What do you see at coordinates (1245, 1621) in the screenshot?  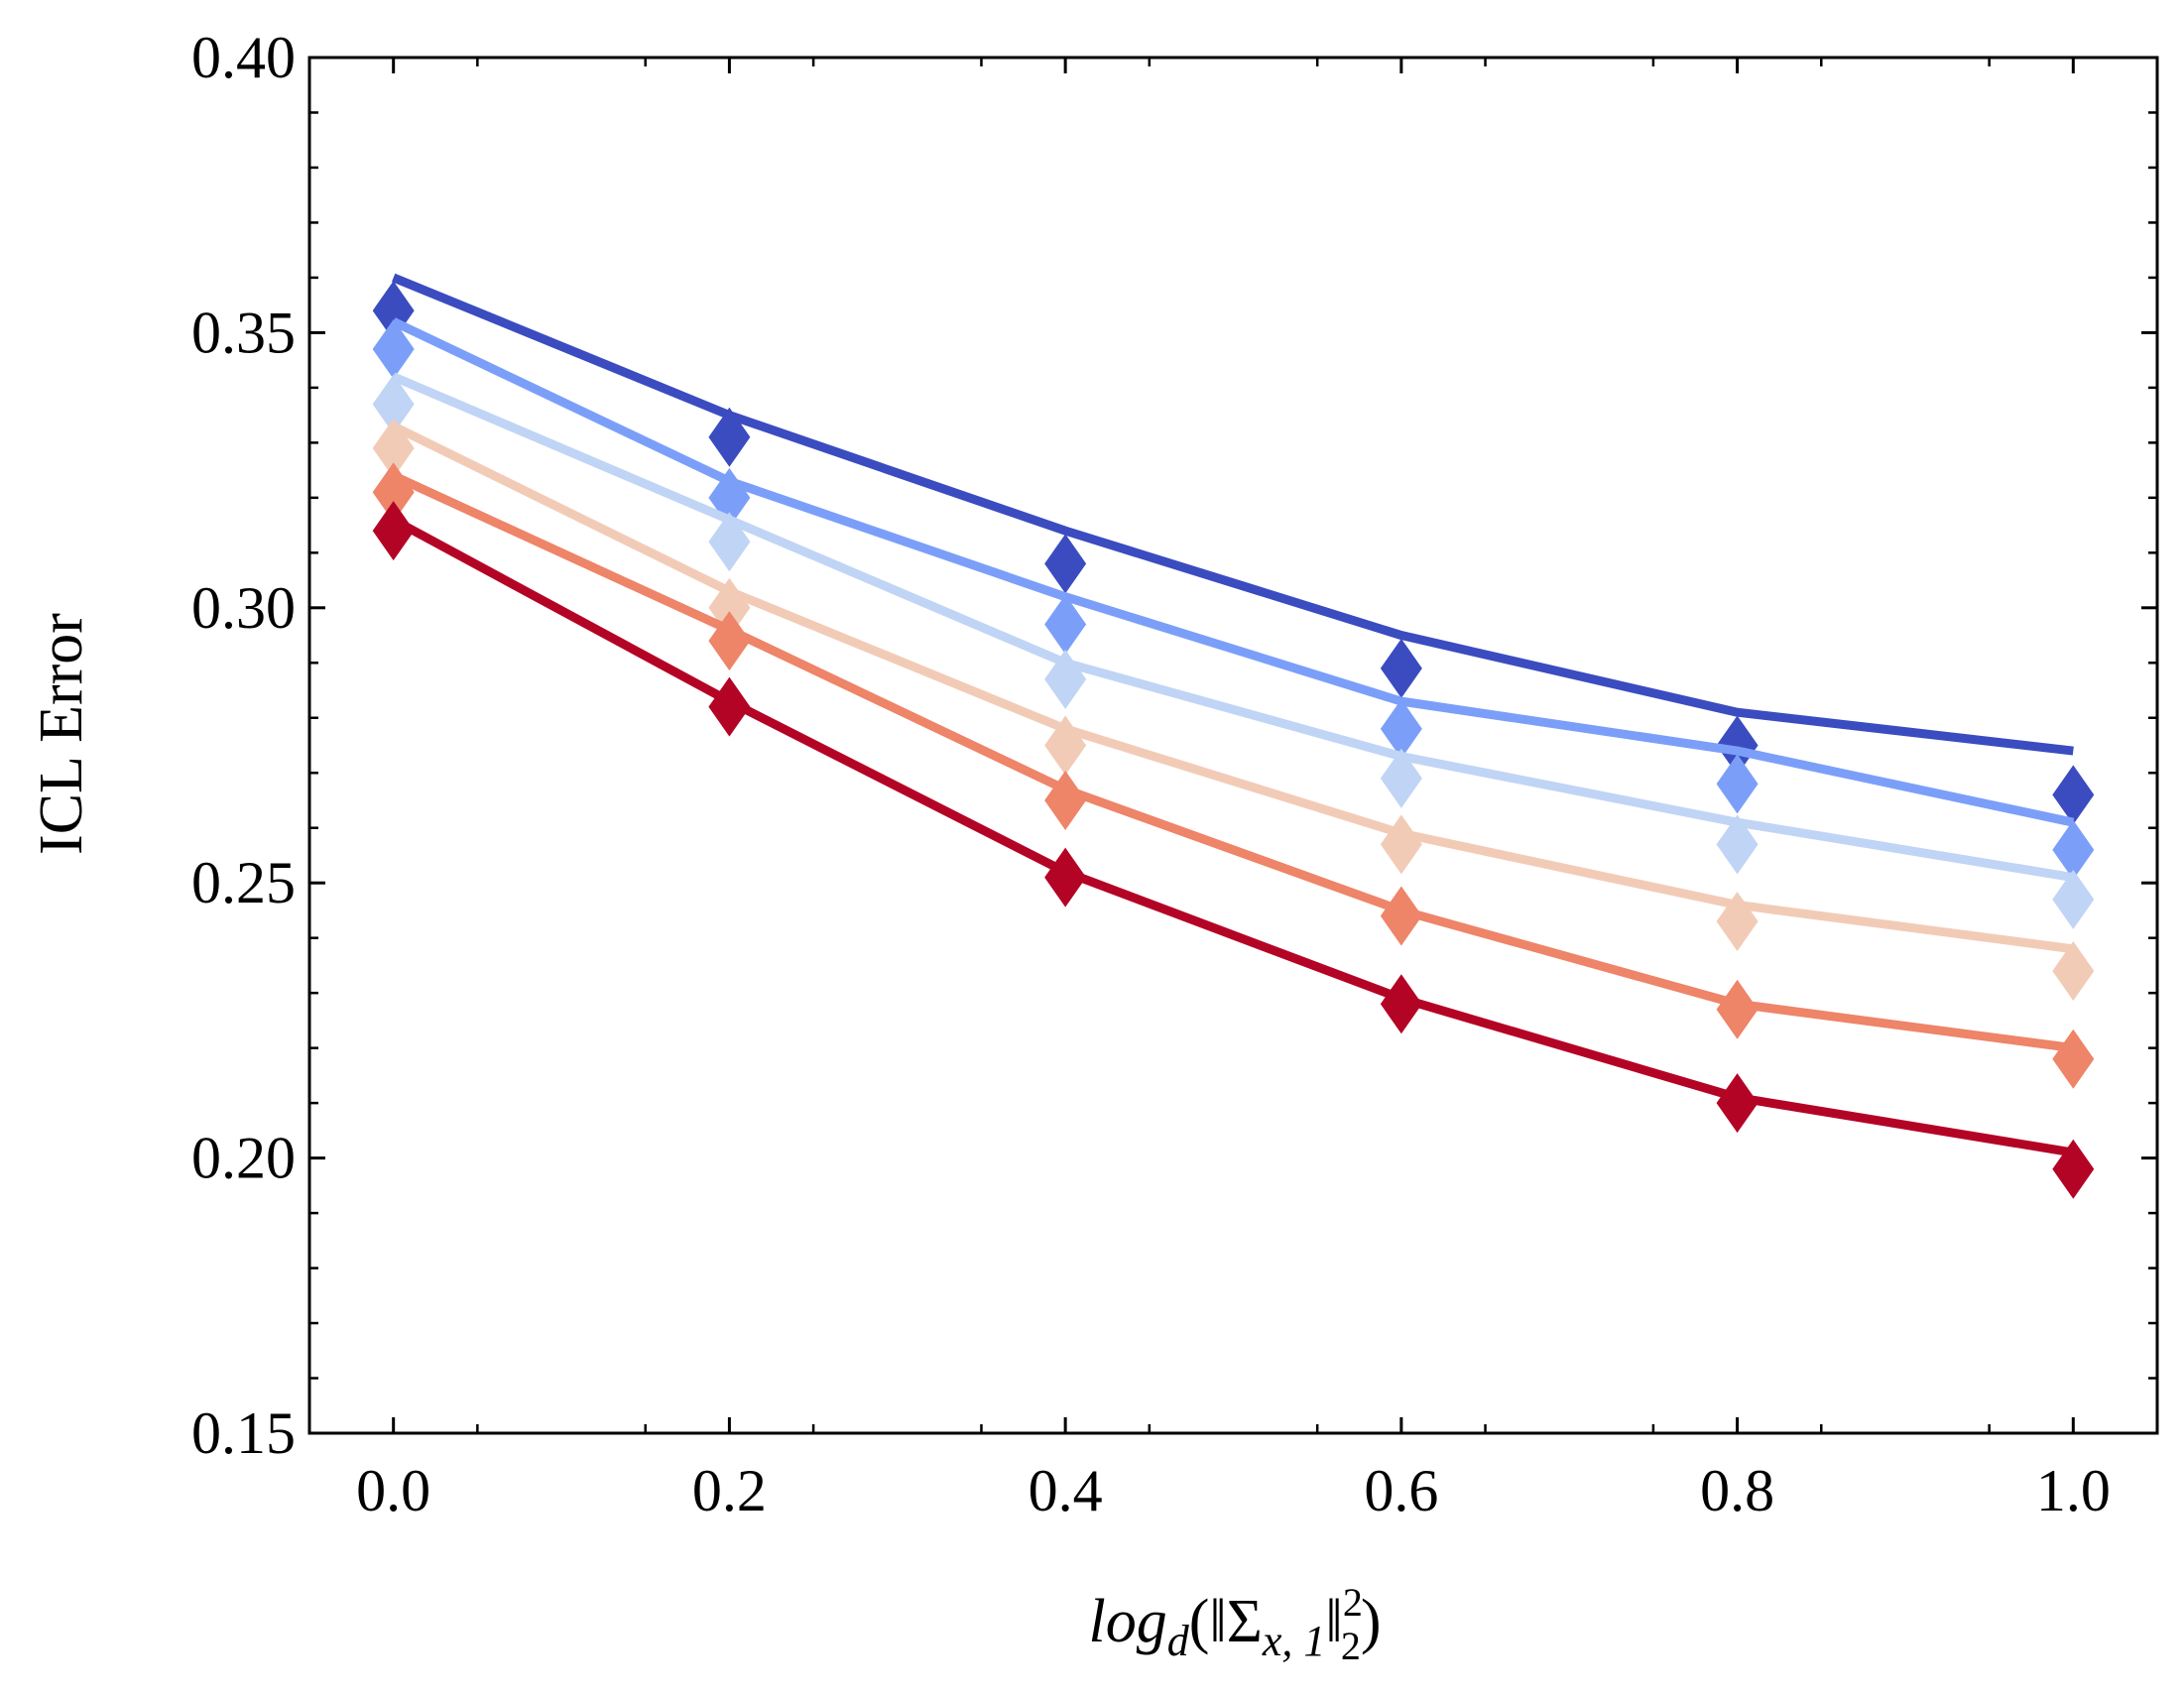 I see `x-label-sigma: Σ` at bounding box center [1245, 1621].